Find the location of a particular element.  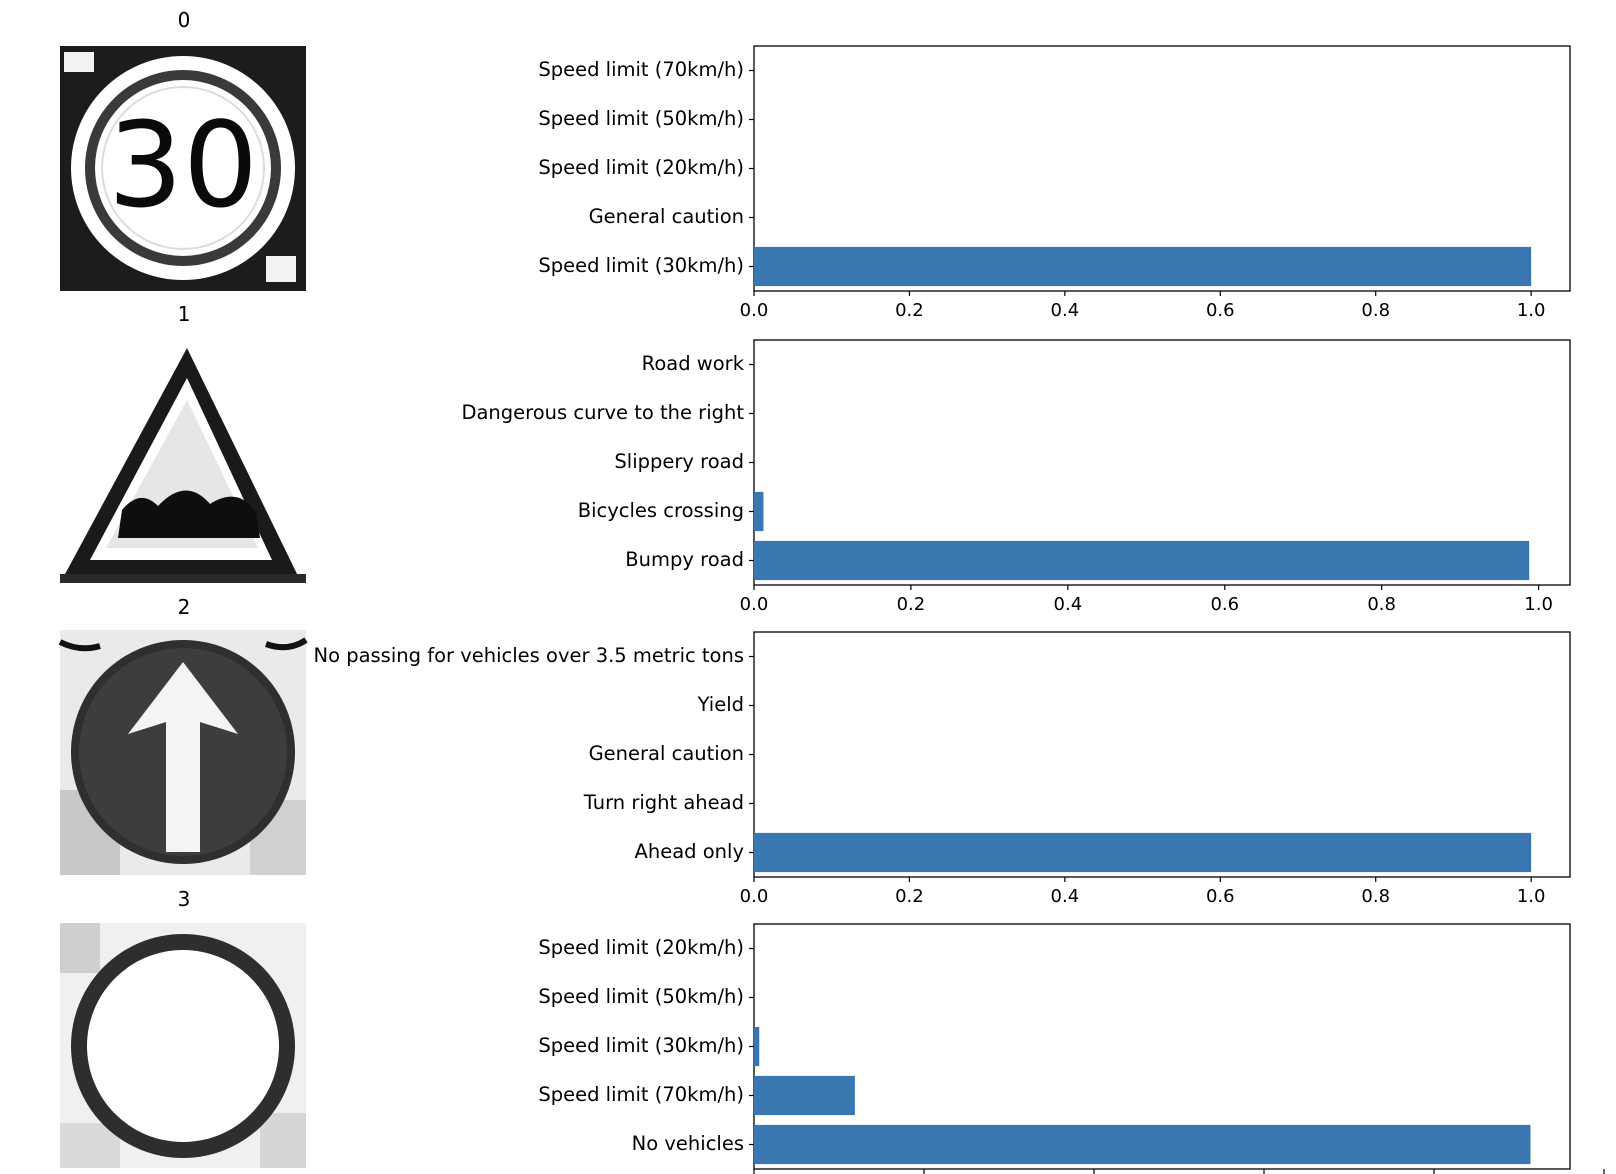

category-label: Bumpy road is located at coordinates (684, 559).